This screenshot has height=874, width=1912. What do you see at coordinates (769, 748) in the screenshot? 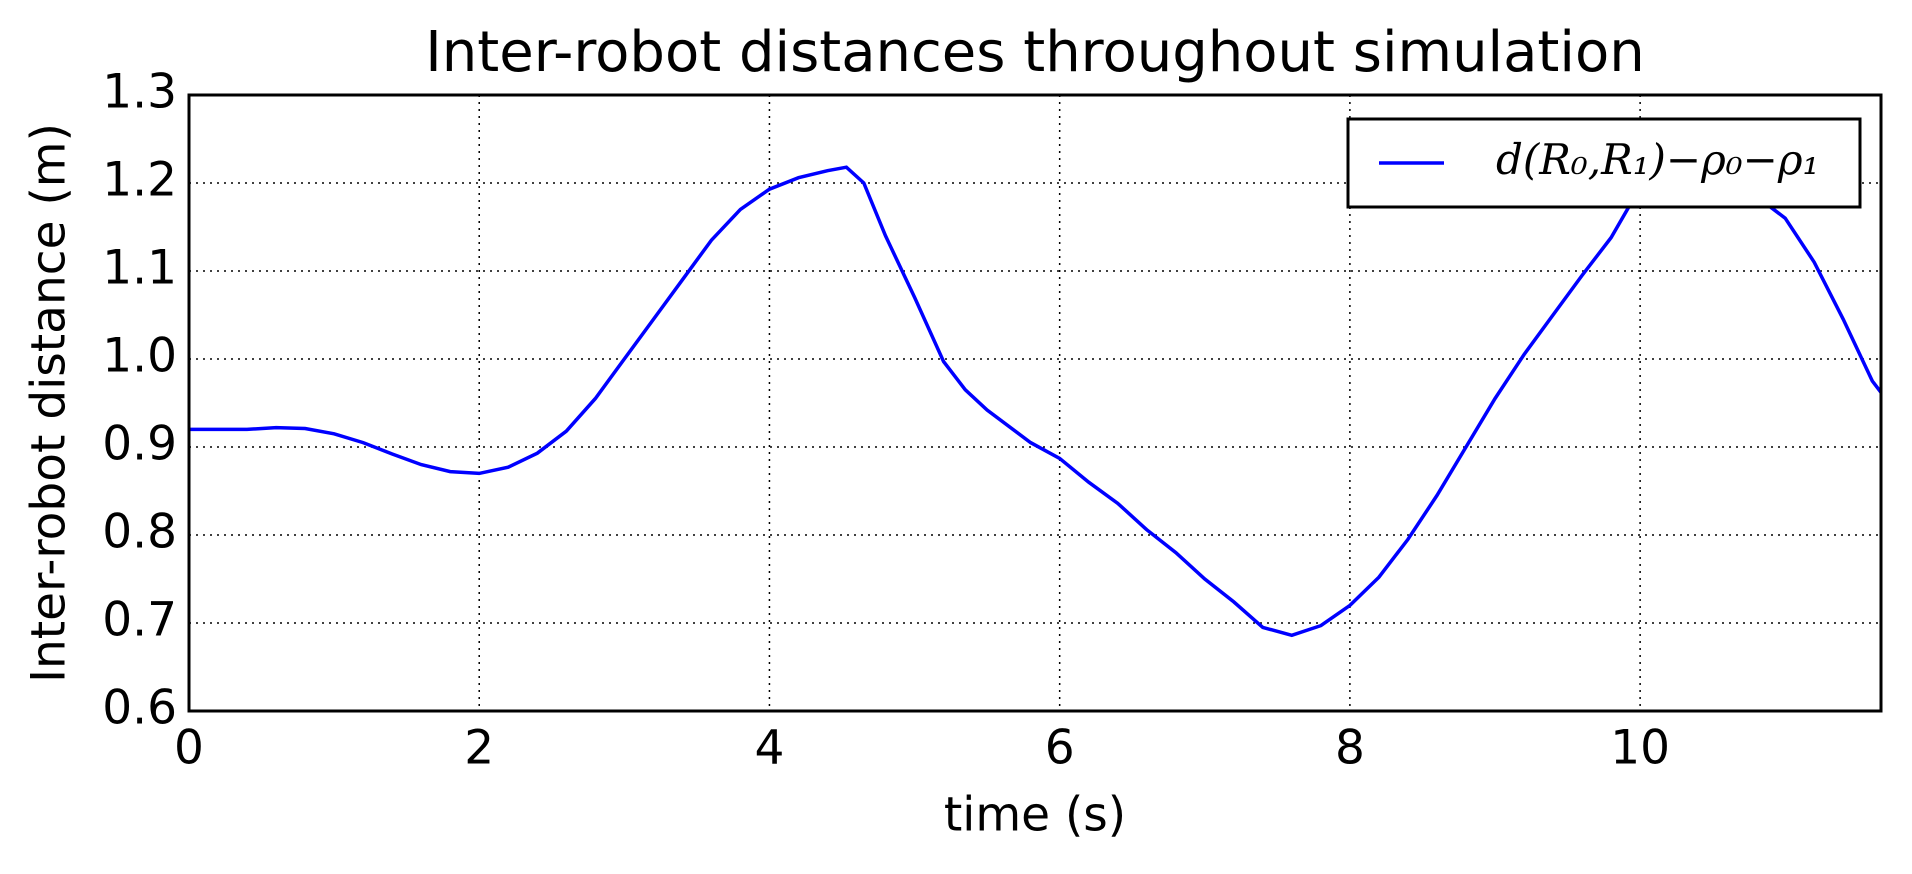
I see `x-tick-label: 4` at bounding box center [769, 748].